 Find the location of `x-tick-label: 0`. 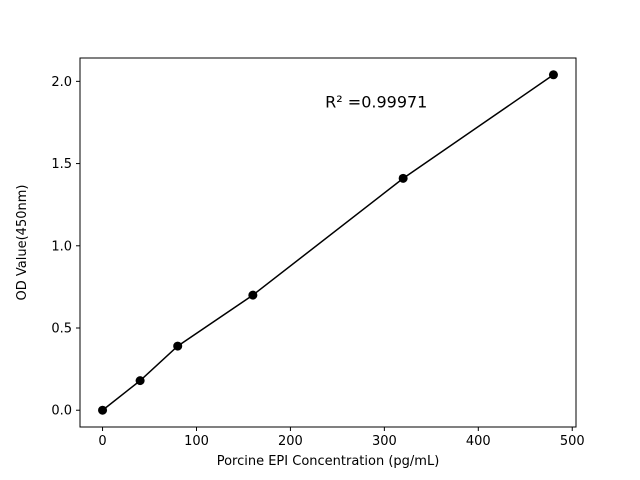

x-tick-label: 0 is located at coordinates (102, 441).